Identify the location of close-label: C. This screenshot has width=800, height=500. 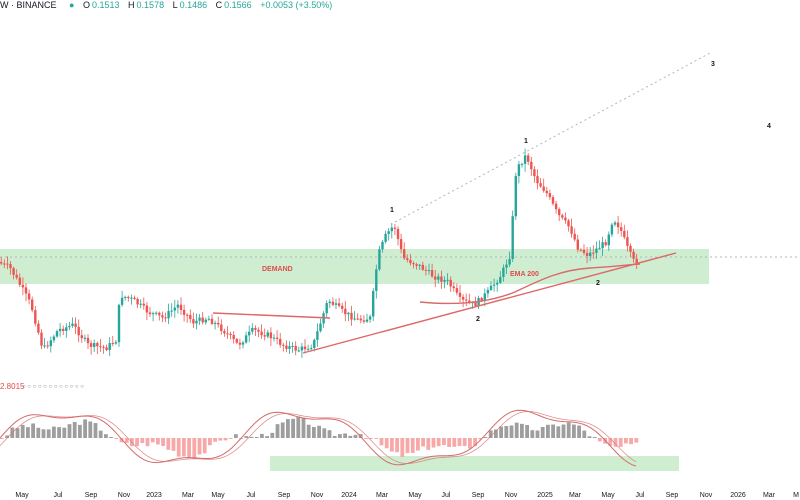
(219, 5).